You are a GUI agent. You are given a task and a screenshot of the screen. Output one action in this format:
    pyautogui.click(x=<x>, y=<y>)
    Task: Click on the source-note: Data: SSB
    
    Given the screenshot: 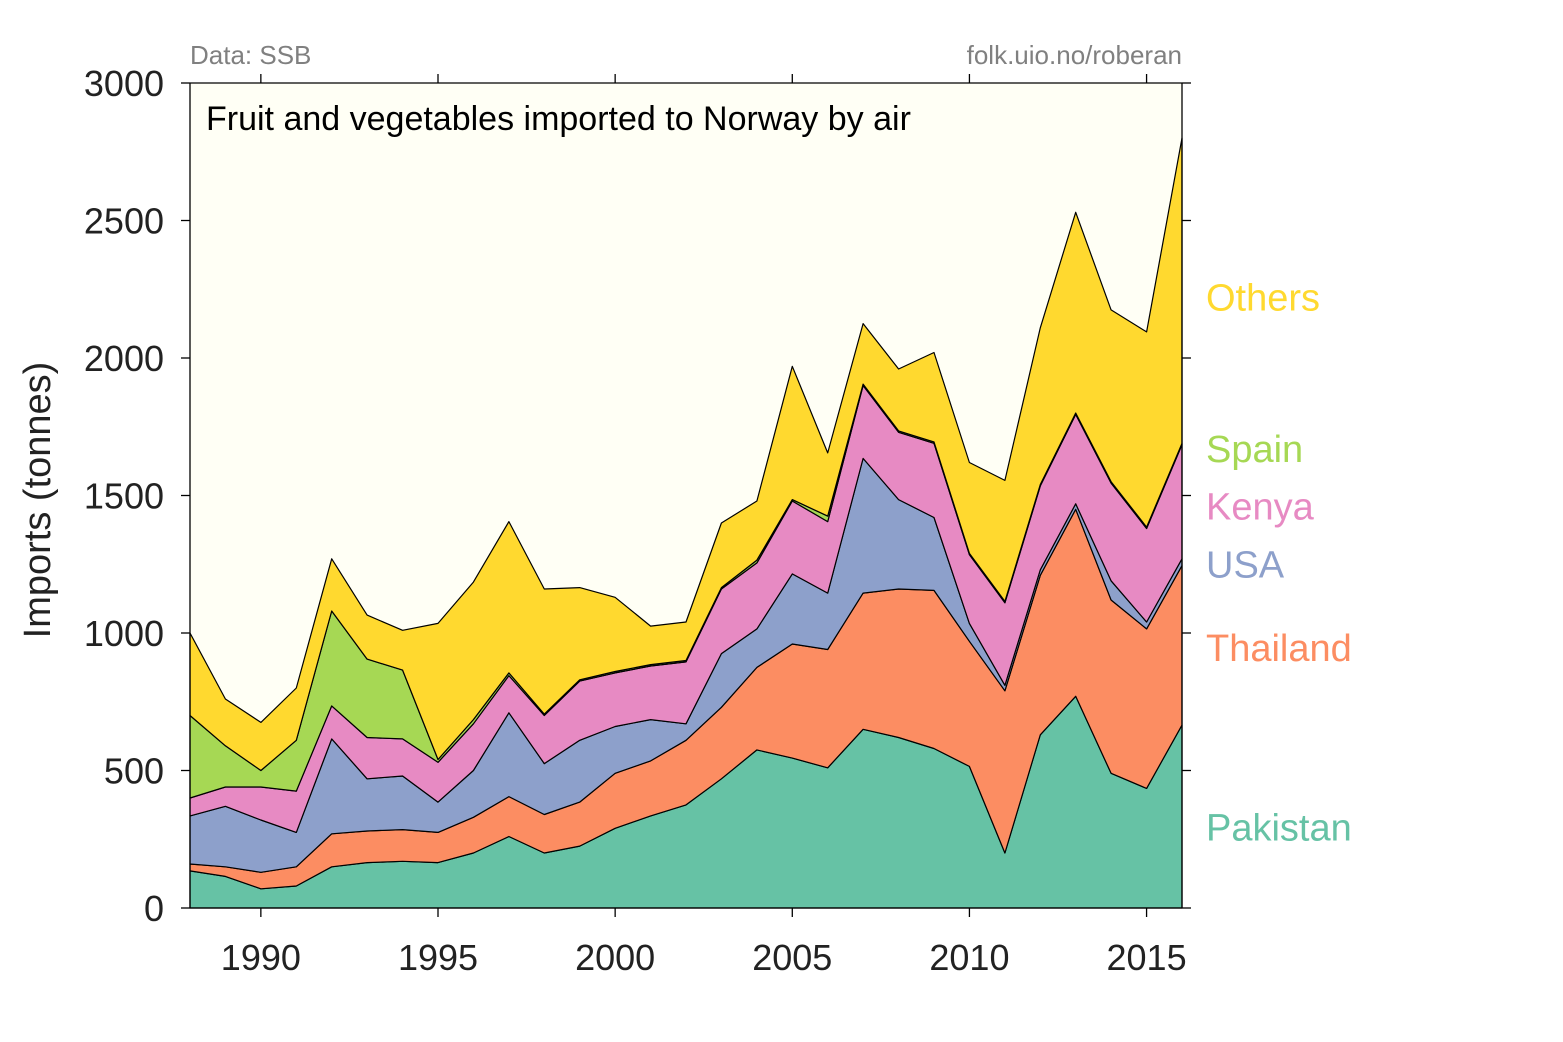 What is the action you would take?
    pyautogui.click(x=250, y=55)
    